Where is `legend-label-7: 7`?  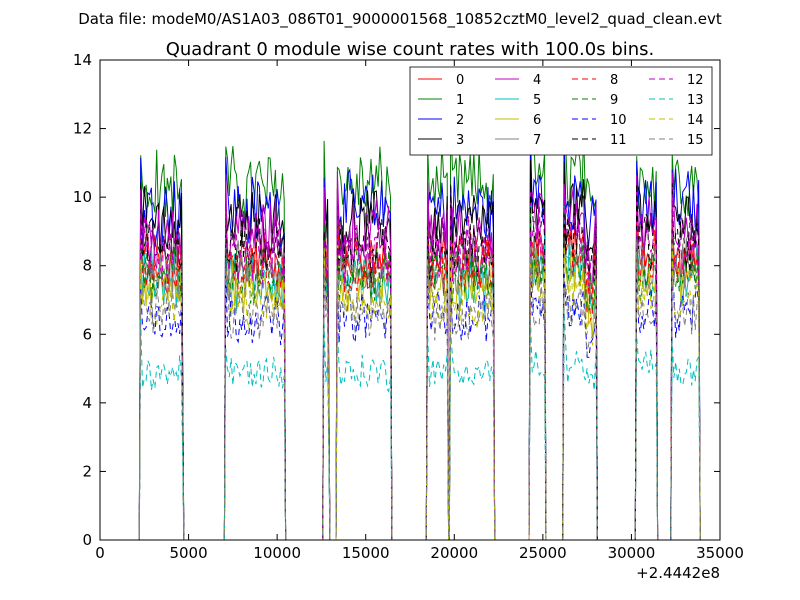
legend-label-7: 7 is located at coordinates (537, 140).